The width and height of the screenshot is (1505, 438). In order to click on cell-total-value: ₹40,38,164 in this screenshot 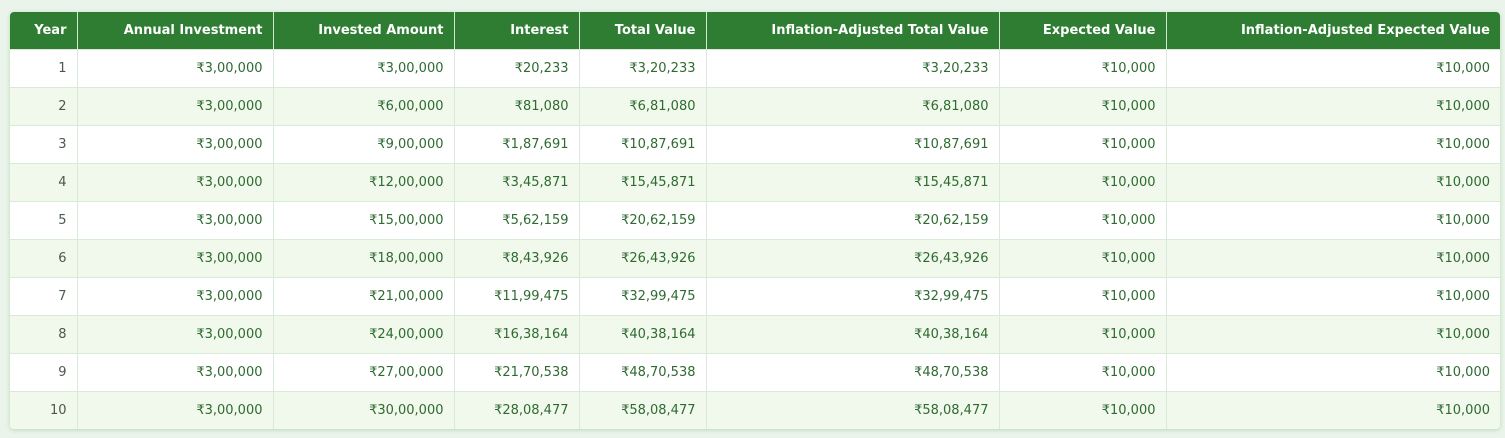, I will do `click(643, 333)`.